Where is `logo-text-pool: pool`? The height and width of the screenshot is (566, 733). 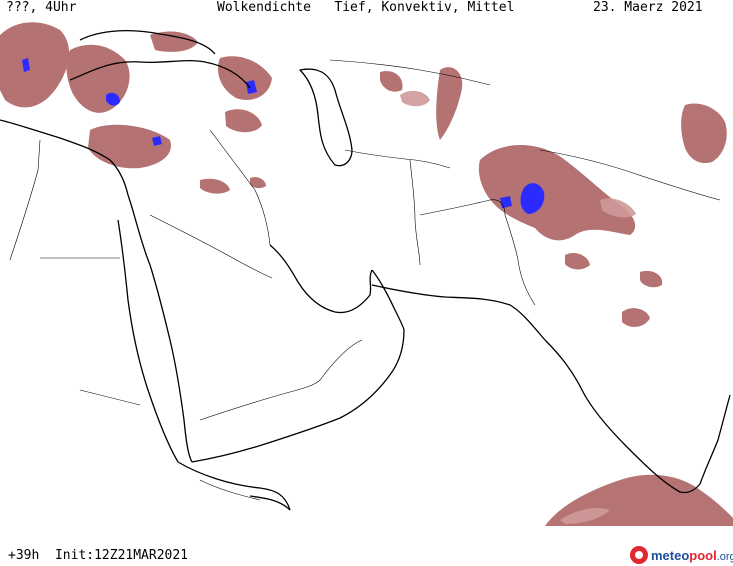 logo-text-pool: pool is located at coordinates (703, 555).